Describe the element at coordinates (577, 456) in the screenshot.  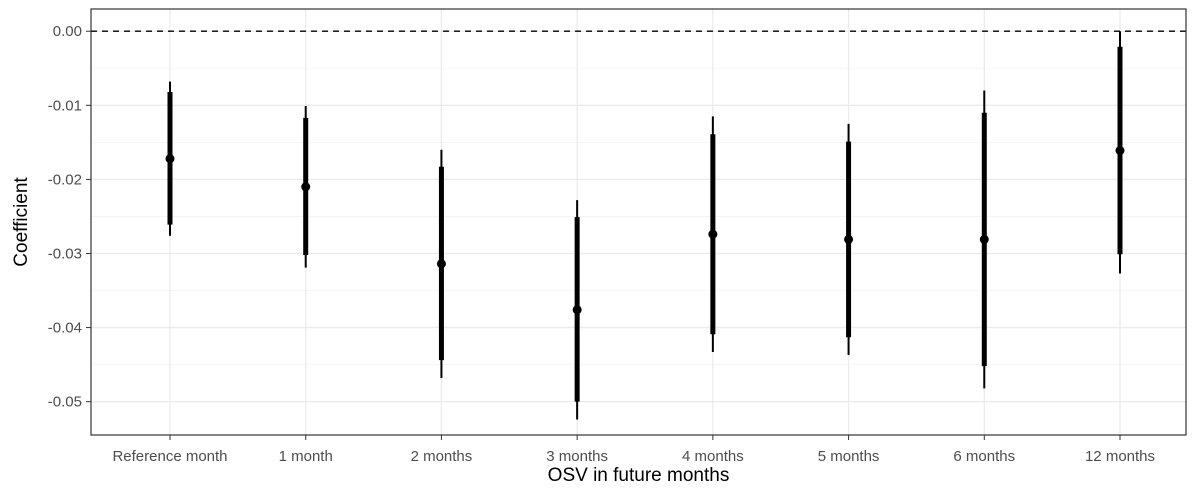
I see `x-tick-label: 3 months` at that location.